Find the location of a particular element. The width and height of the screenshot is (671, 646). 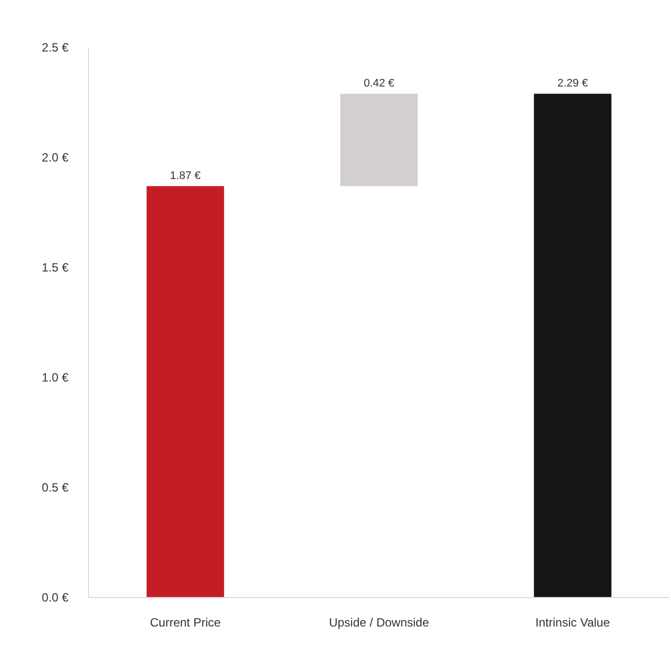

y-tick-label: 1.5 € is located at coordinates (55, 267).